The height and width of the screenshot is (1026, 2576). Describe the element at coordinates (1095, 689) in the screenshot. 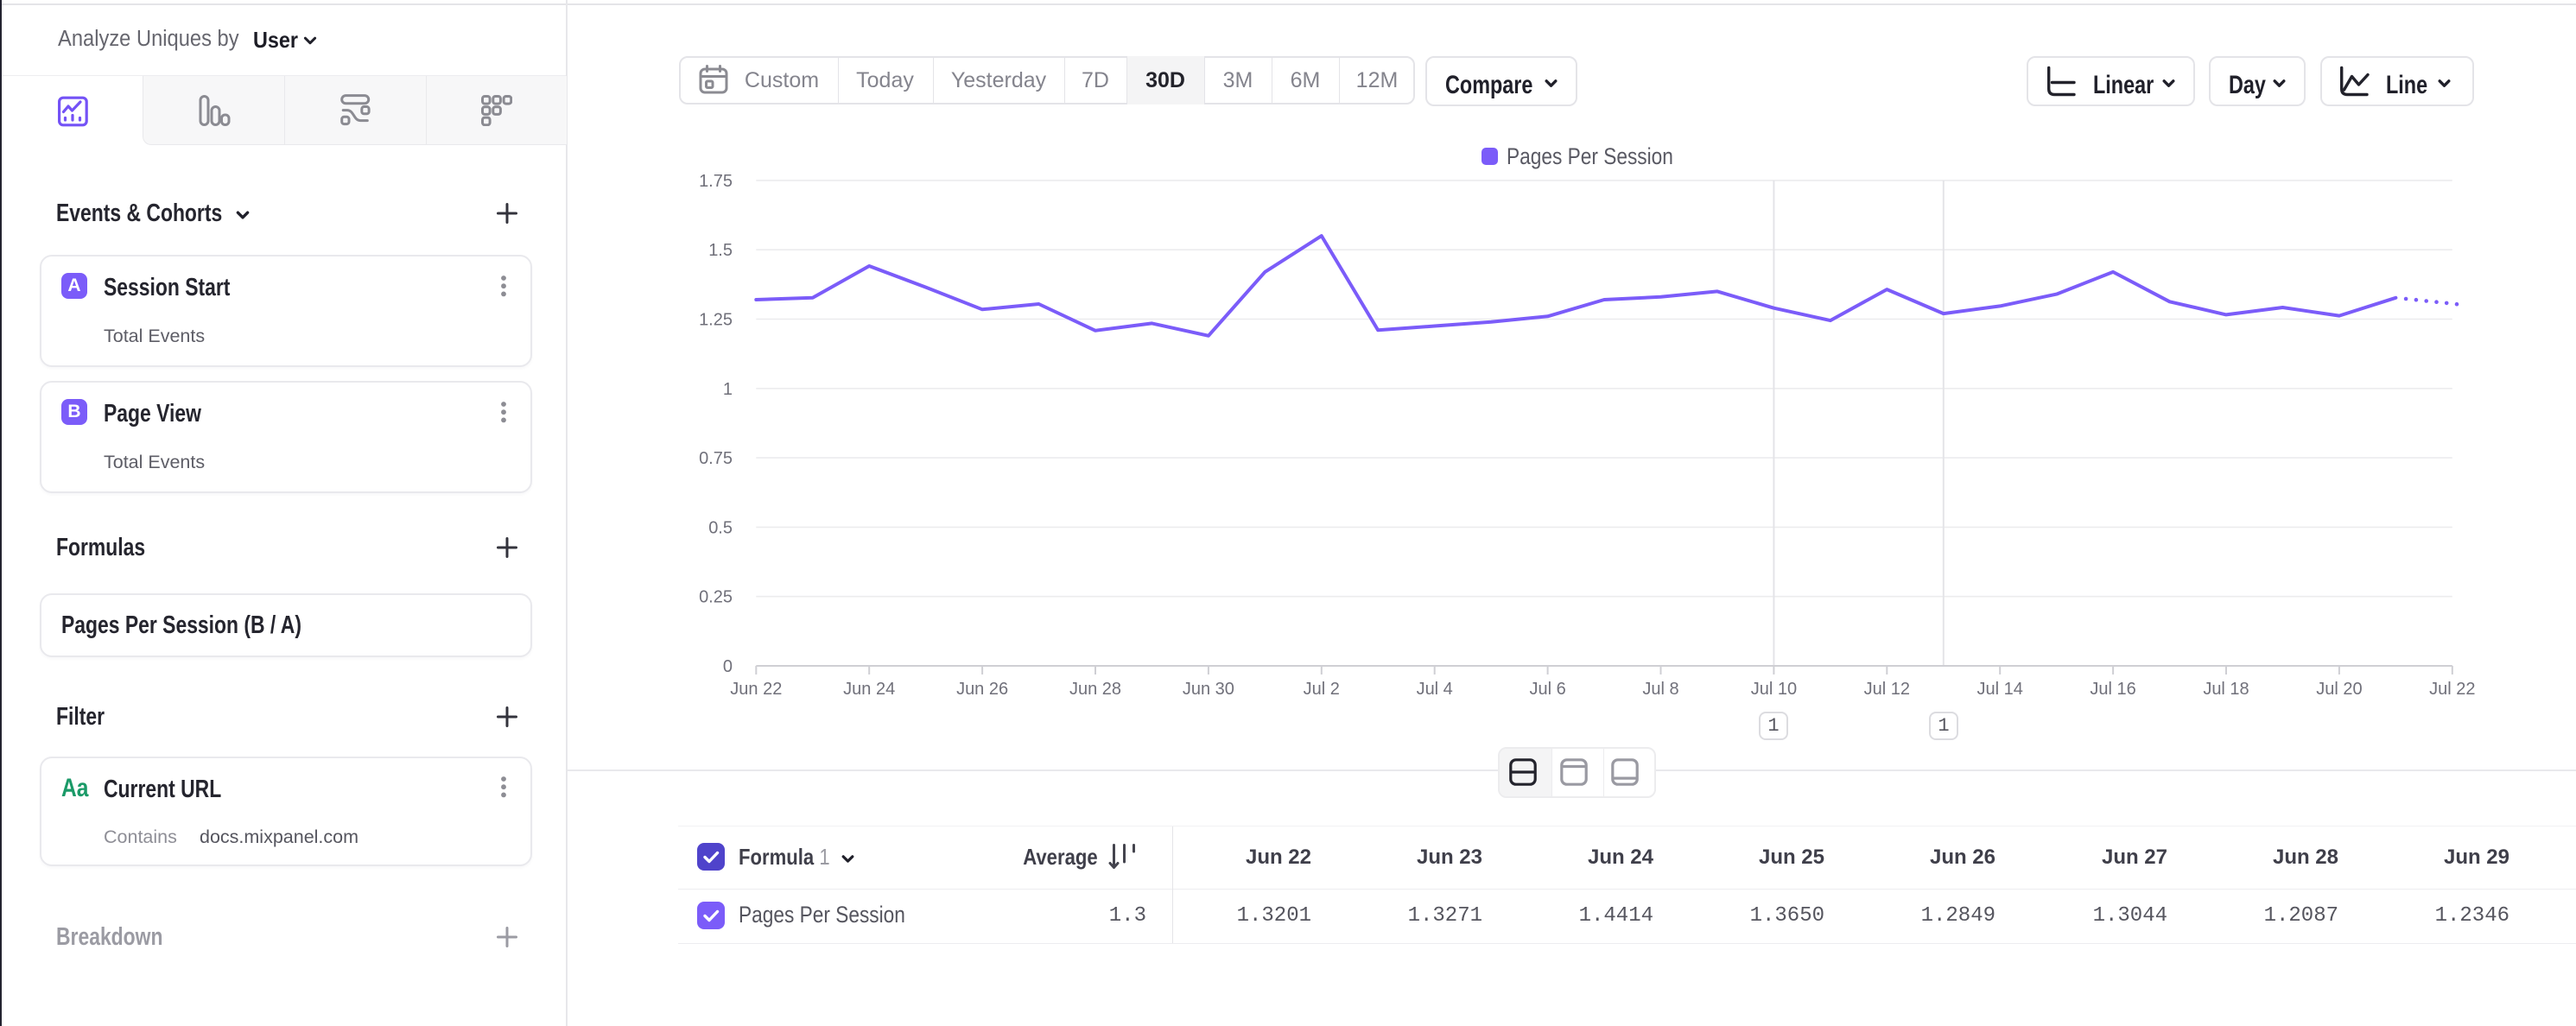

I see `svg-text: Jun 28` at that location.